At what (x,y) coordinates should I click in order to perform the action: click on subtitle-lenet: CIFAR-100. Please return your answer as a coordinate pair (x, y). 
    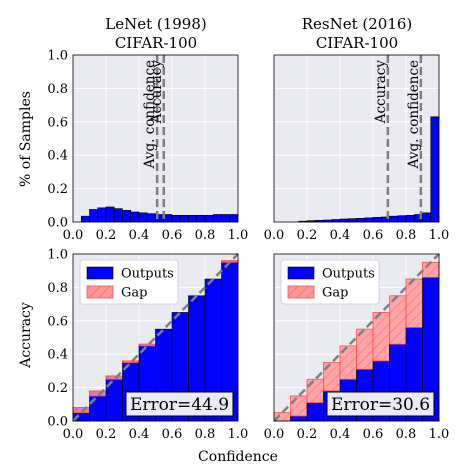
    Looking at the image, I should click on (156, 43).